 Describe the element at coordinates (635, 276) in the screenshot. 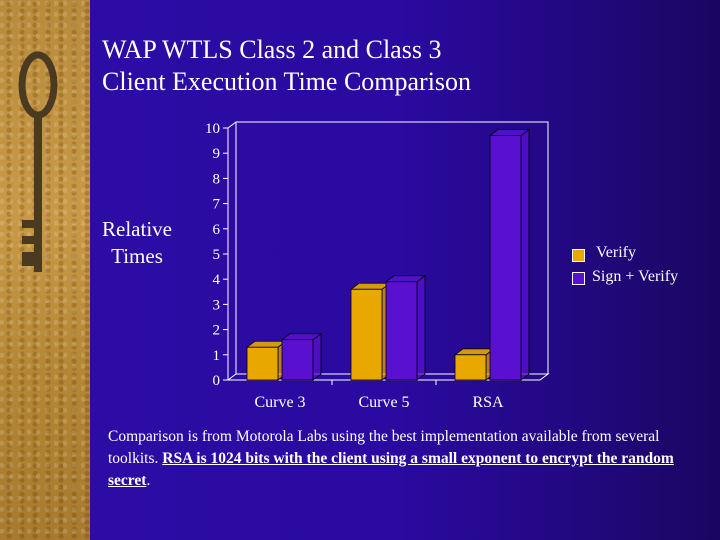

I see `legend-label-sign-verify: Sign + Verify` at that location.